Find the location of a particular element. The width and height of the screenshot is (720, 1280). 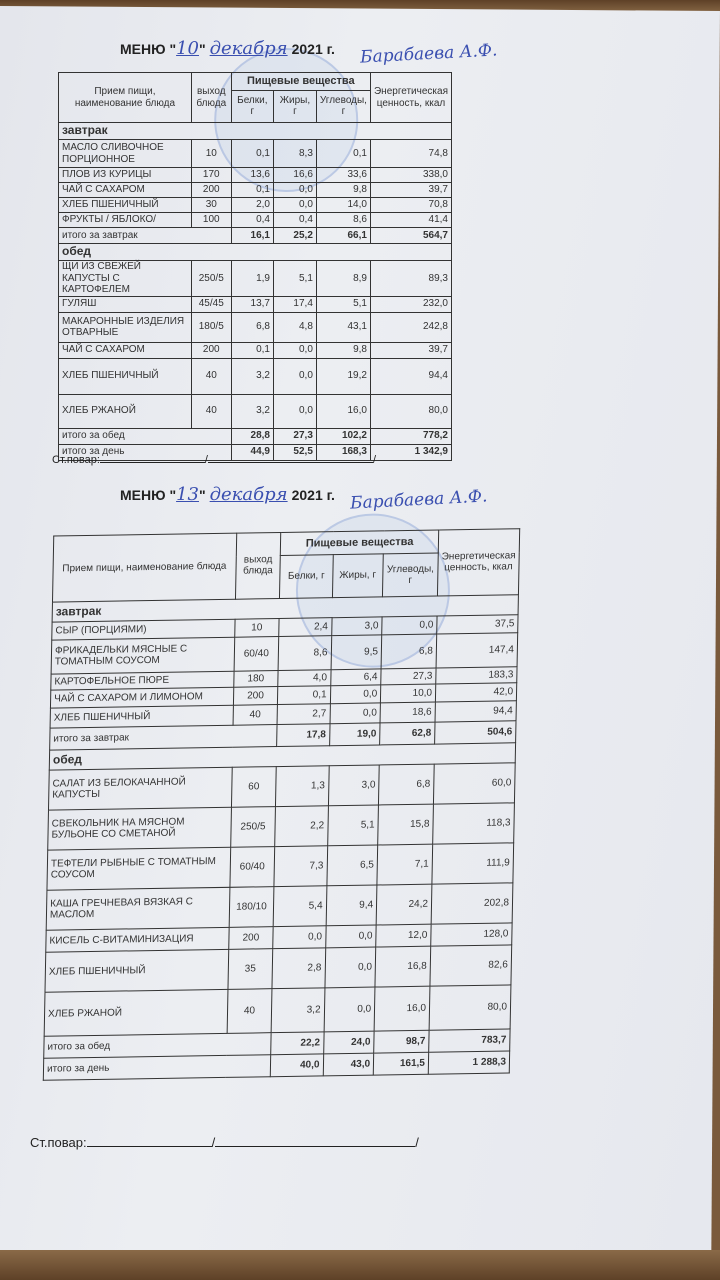

total-carbs: 62,8 is located at coordinates (407, 733).